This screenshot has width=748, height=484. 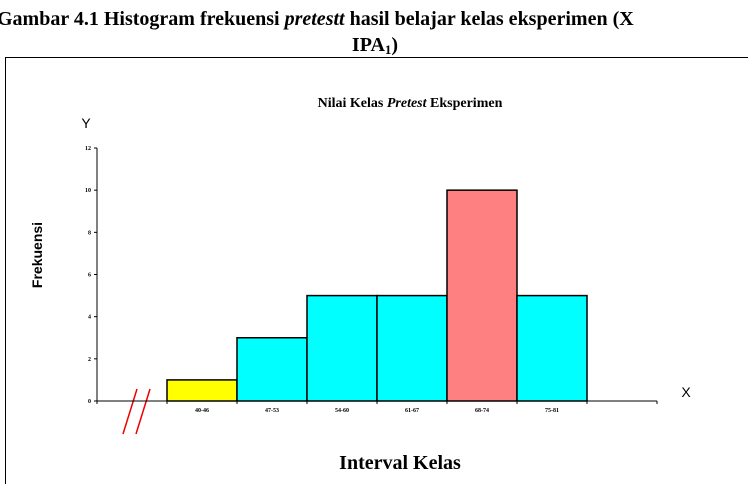 I want to click on x-tick-label: 54-60, so click(x=342, y=411).